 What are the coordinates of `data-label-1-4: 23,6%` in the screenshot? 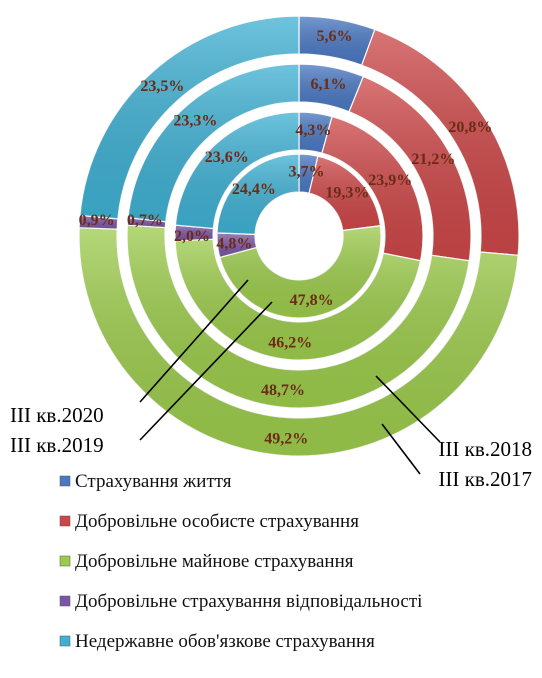 It's located at (227, 157).